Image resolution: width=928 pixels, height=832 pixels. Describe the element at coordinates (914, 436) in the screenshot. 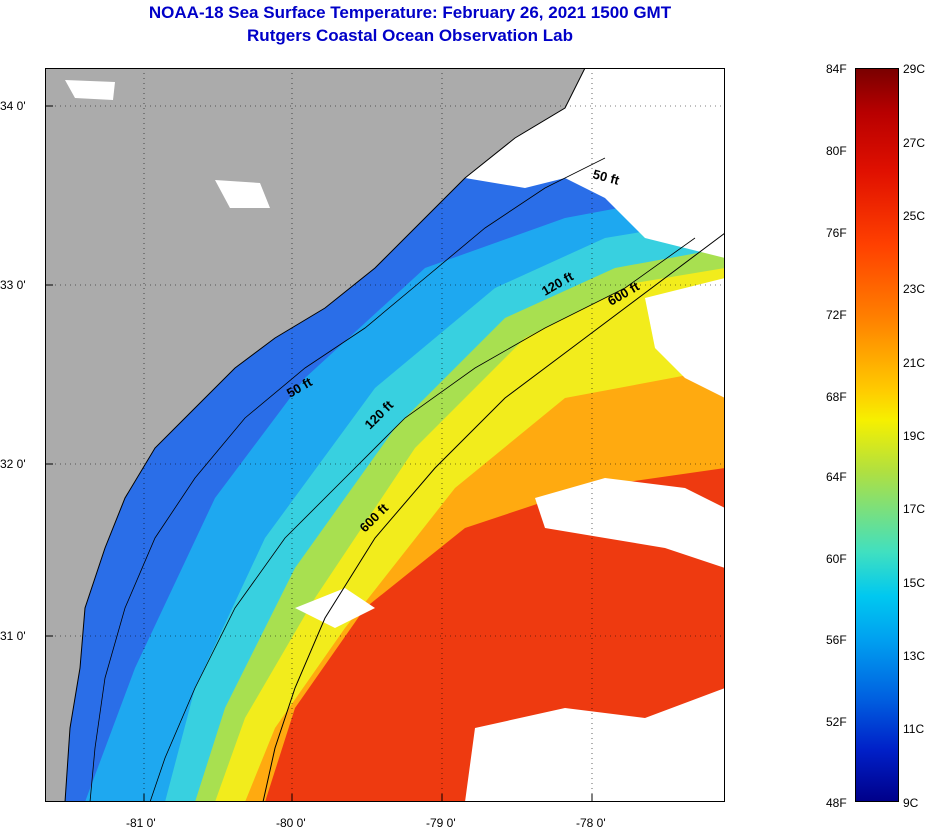

I see `colorbar-c-19: 19C` at that location.